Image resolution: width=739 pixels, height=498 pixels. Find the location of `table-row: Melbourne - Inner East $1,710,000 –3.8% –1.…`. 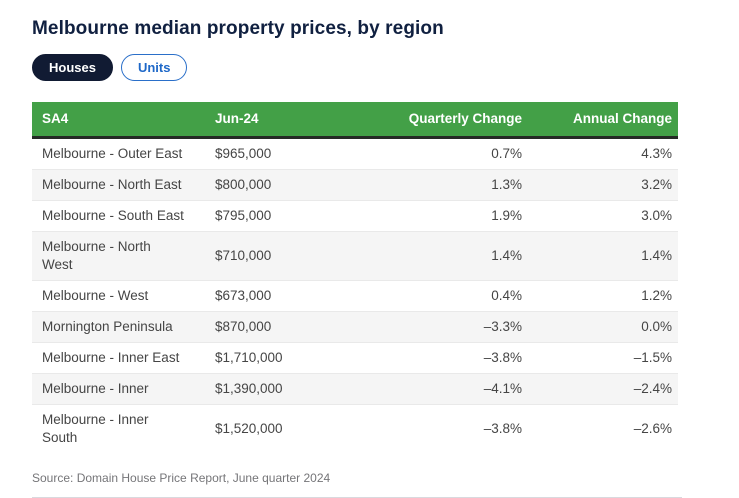

table-row: Melbourne - Inner East $1,710,000 –3.8% –1.… is located at coordinates (355, 358).